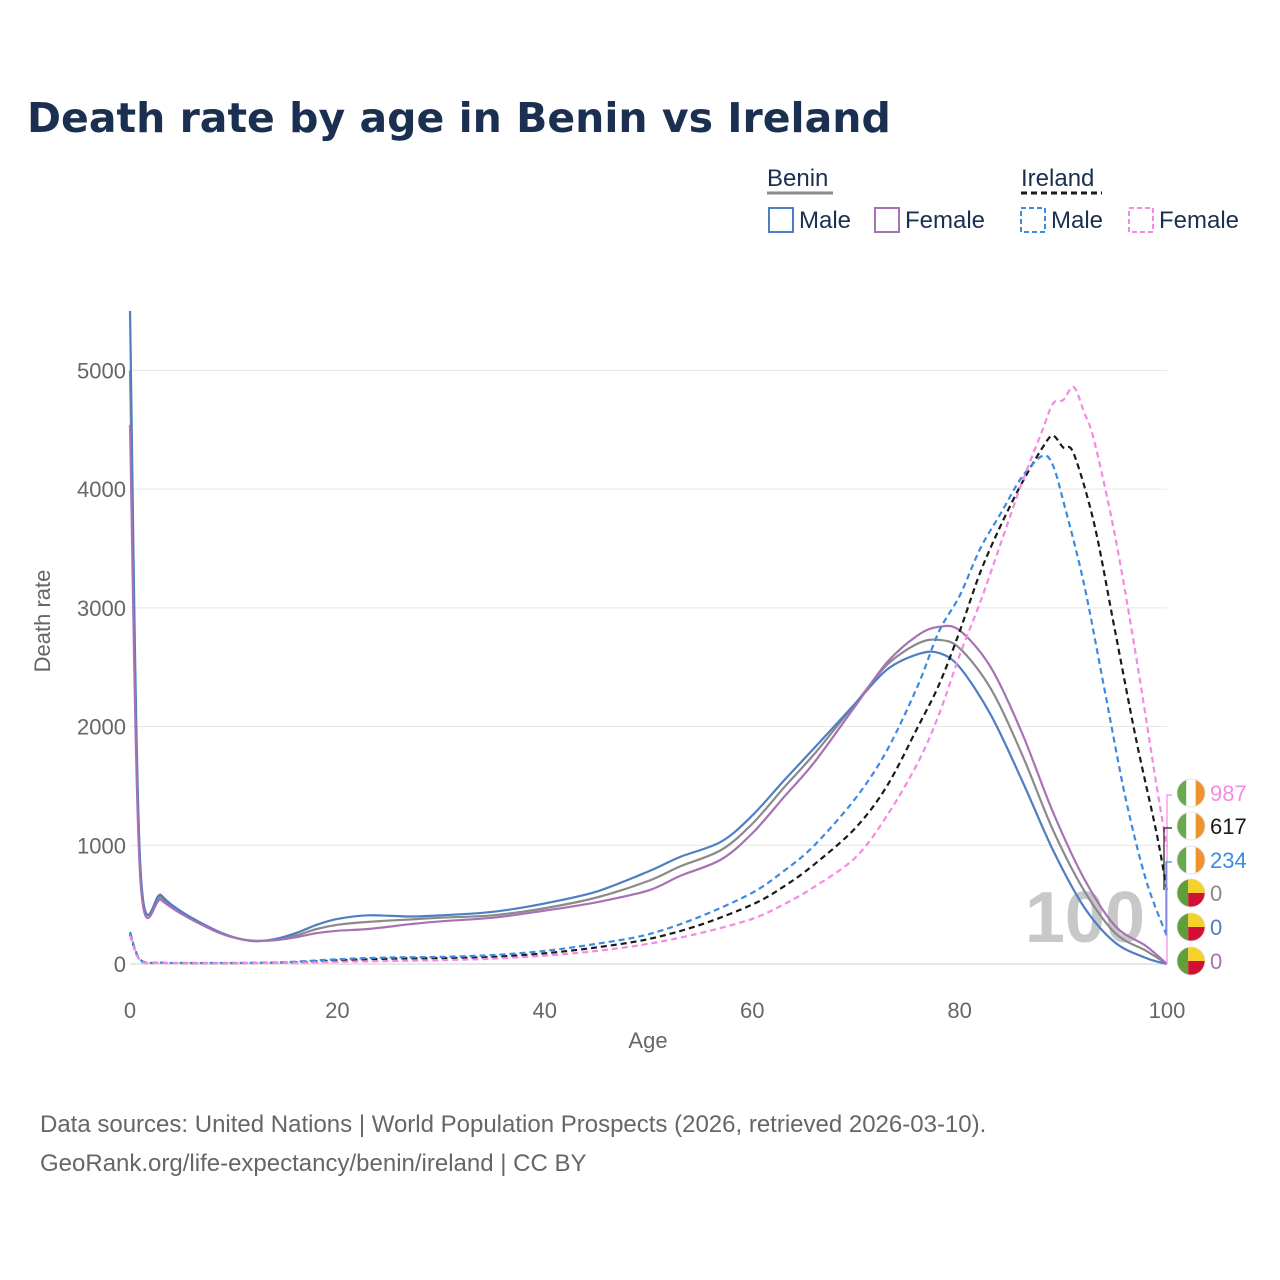  Describe the element at coordinates (337, 1010) in the screenshot. I see `x-tick-label-20: 20` at that location.